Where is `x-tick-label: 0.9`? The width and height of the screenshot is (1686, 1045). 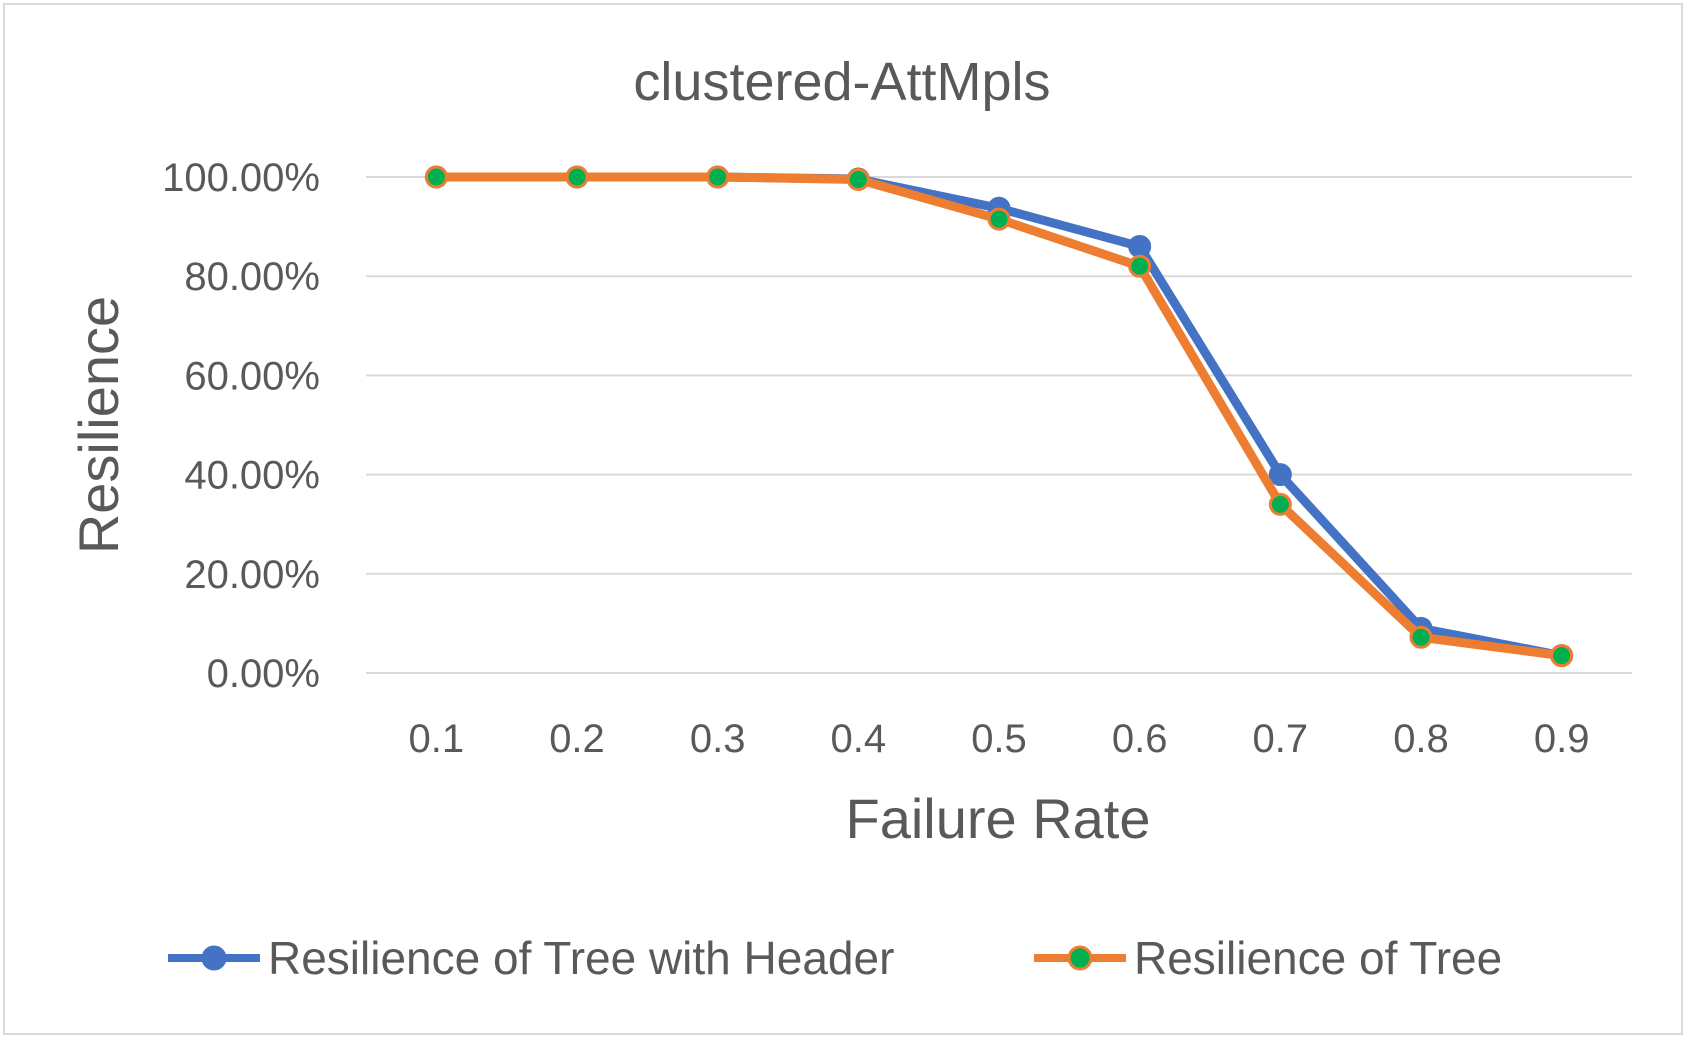
x-tick-label: 0.9 is located at coordinates (1562, 739).